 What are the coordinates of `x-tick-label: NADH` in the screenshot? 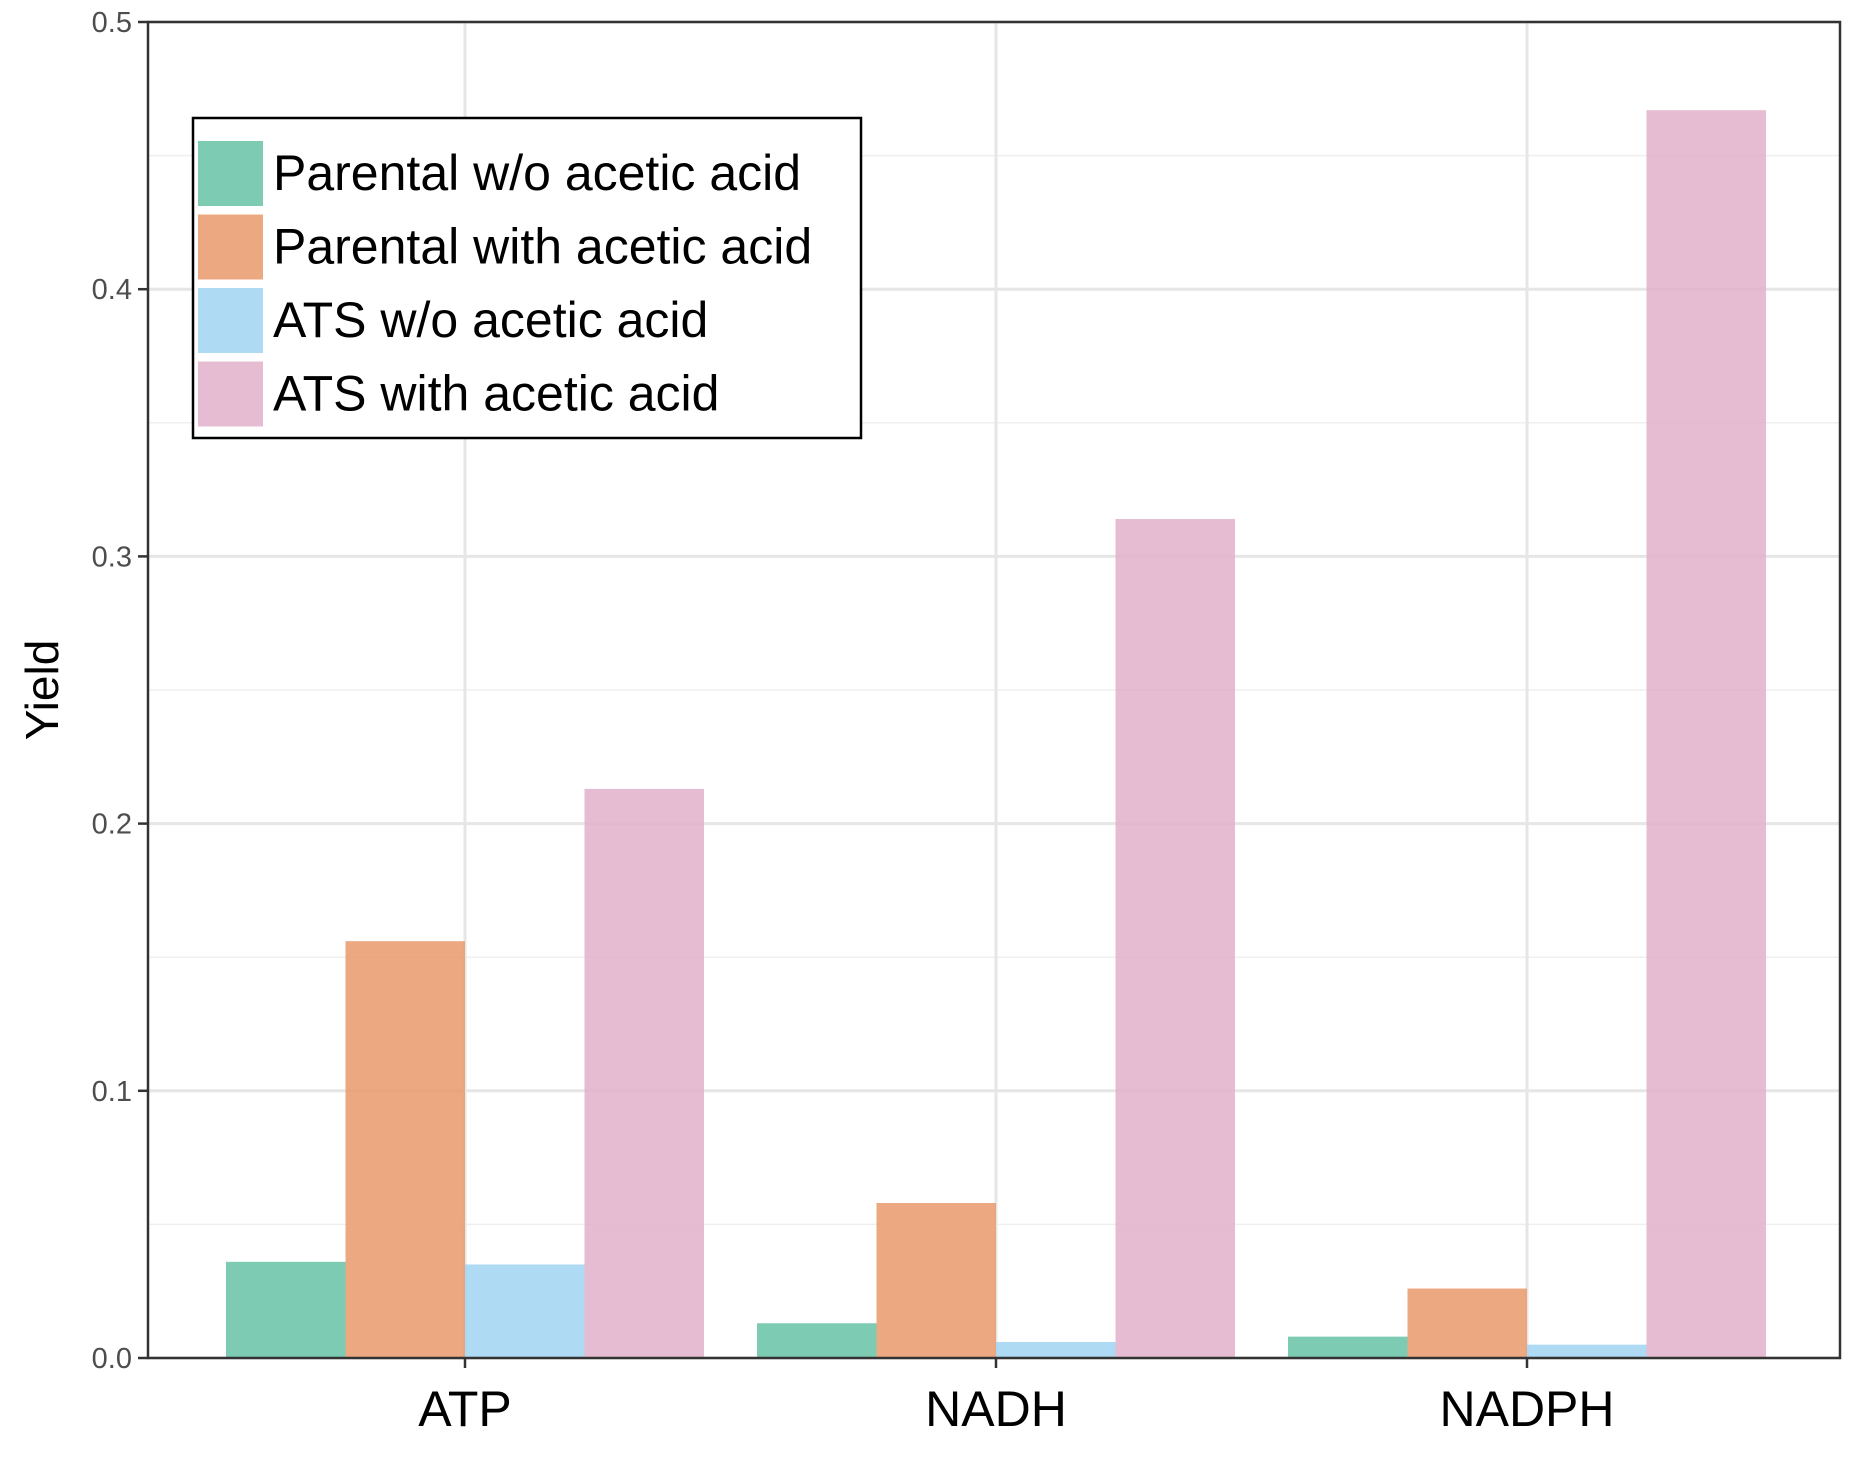 It's located at (996, 1409).